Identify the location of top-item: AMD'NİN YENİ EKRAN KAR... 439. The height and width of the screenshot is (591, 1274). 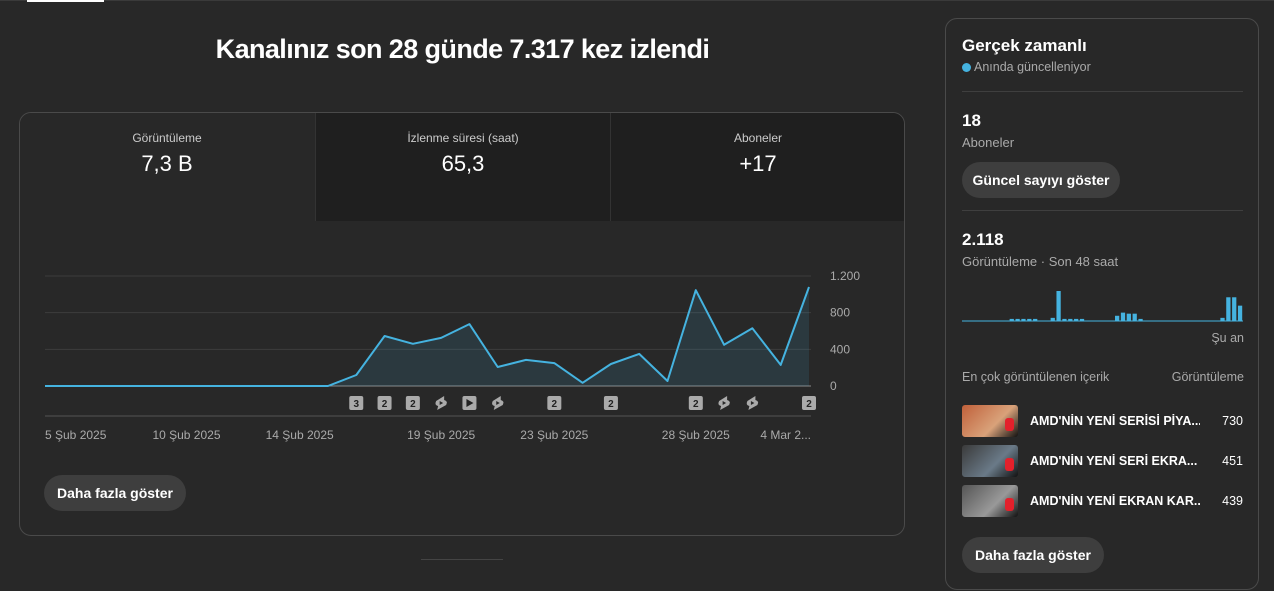
(1102, 501).